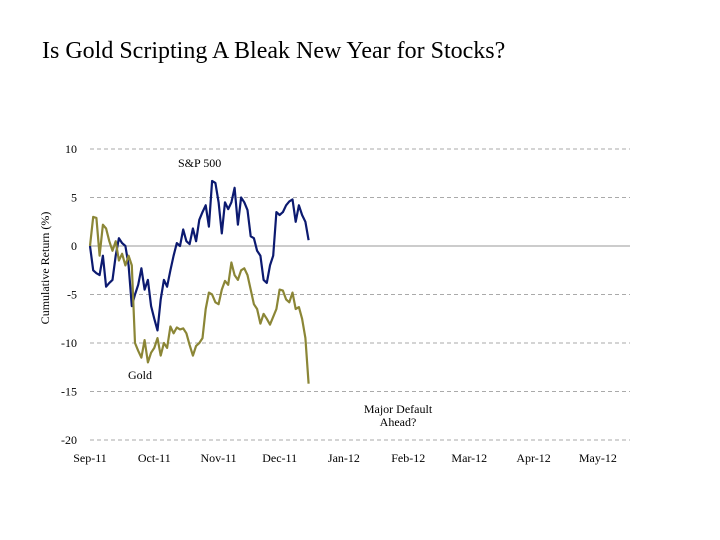 The height and width of the screenshot is (540, 720). What do you see at coordinates (140, 375) in the screenshot?
I see `series-label: Gold` at bounding box center [140, 375].